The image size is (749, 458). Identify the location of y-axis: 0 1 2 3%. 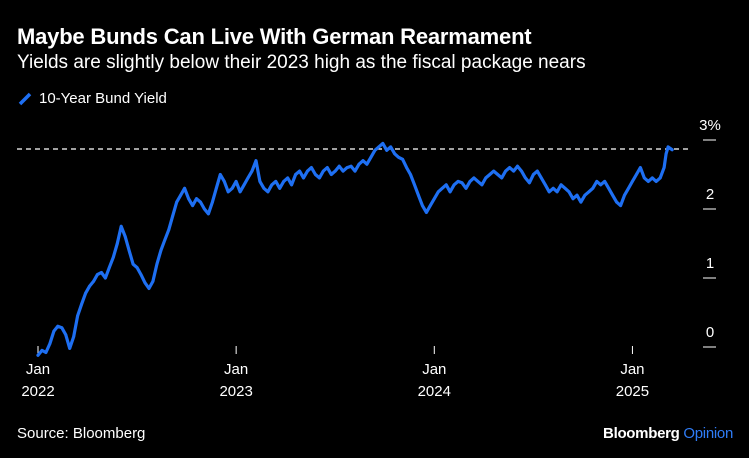
(710, 232).